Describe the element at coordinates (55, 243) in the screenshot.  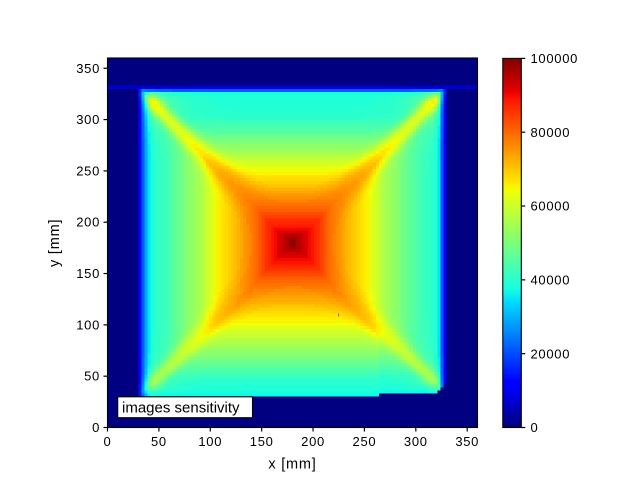
I see `svg-text: y [mm]` at that location.